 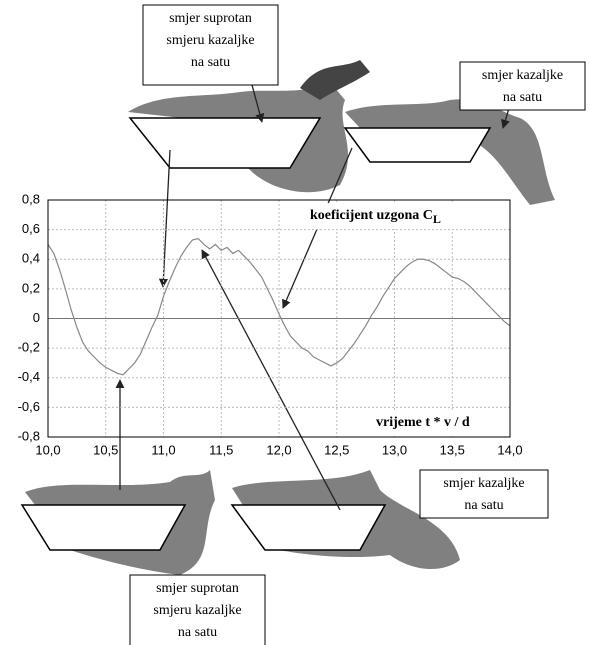 I want to click on y-tick-label: 0,4, so click(x=31, y=258).